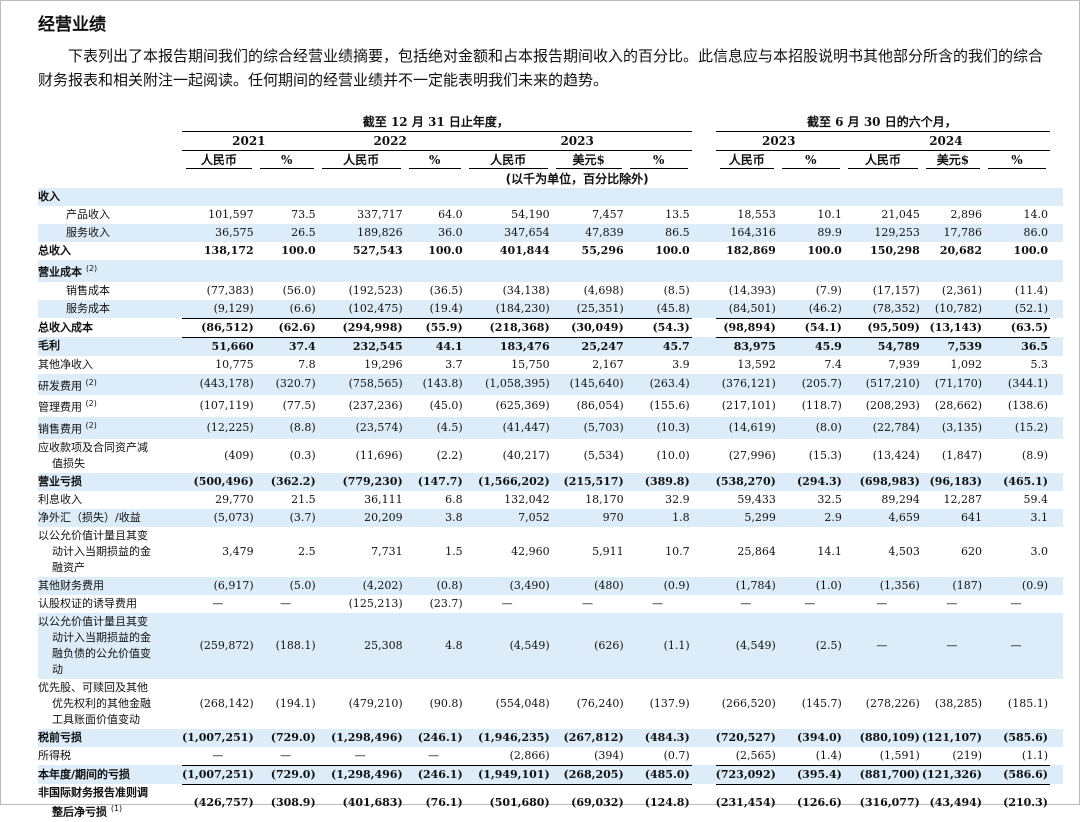  I want to click on value-cell: (8.8), so click(286, 427).